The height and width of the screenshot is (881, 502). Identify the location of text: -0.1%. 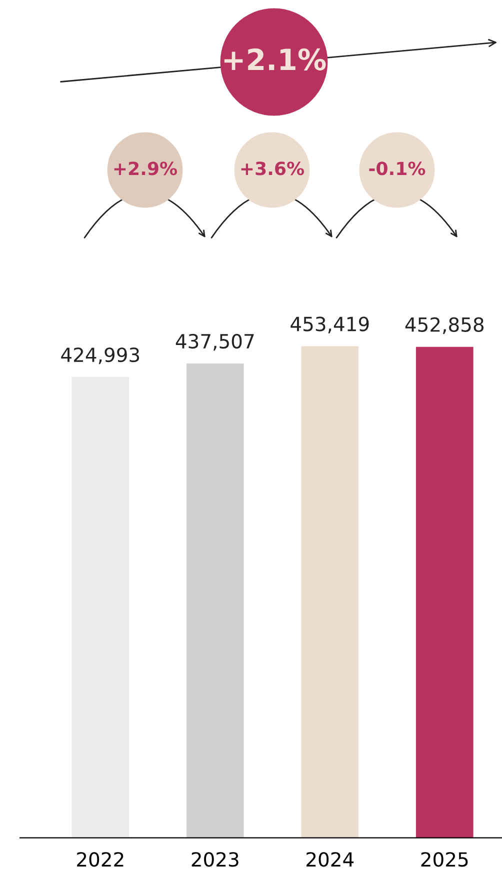
(397, 169).